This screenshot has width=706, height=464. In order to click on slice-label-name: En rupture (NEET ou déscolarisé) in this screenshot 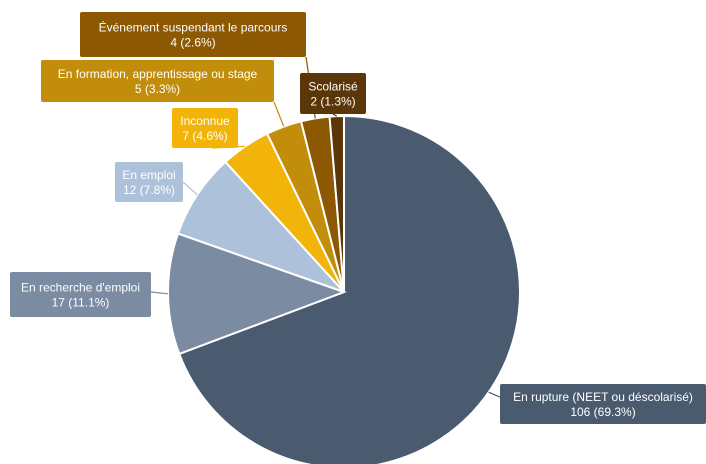, I will do `click(603, 397)`.